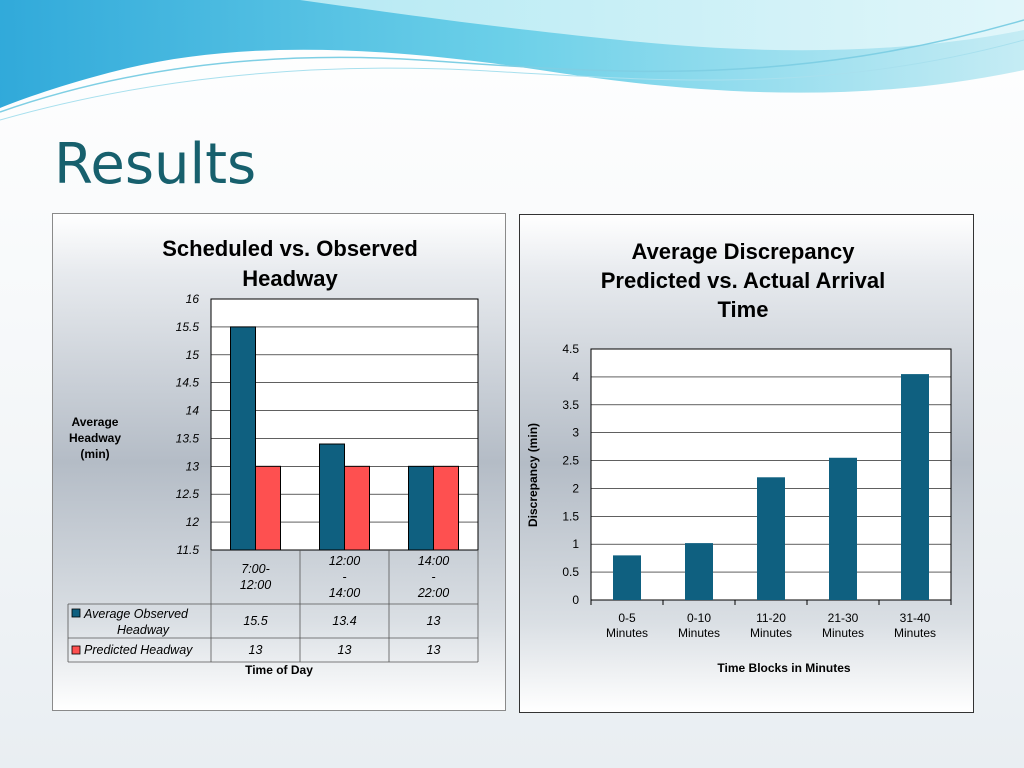 The height and width of the screenshot is (768, 1024). I want to click on x-category-label: 0-5, so click(627, 618).